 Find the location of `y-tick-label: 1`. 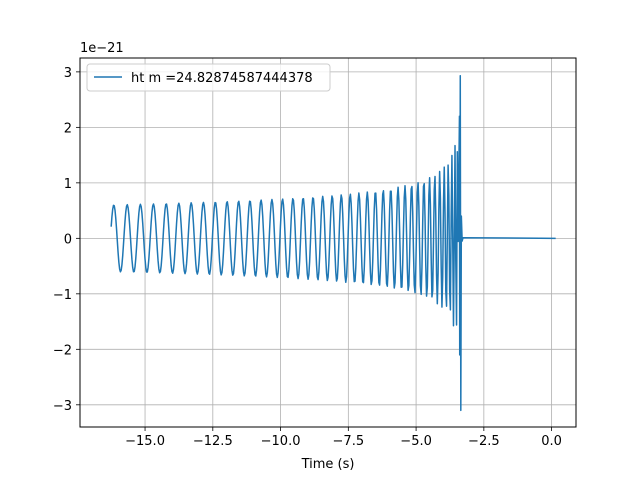

y-tick-label: 1 is located at coordinates (68, 184).